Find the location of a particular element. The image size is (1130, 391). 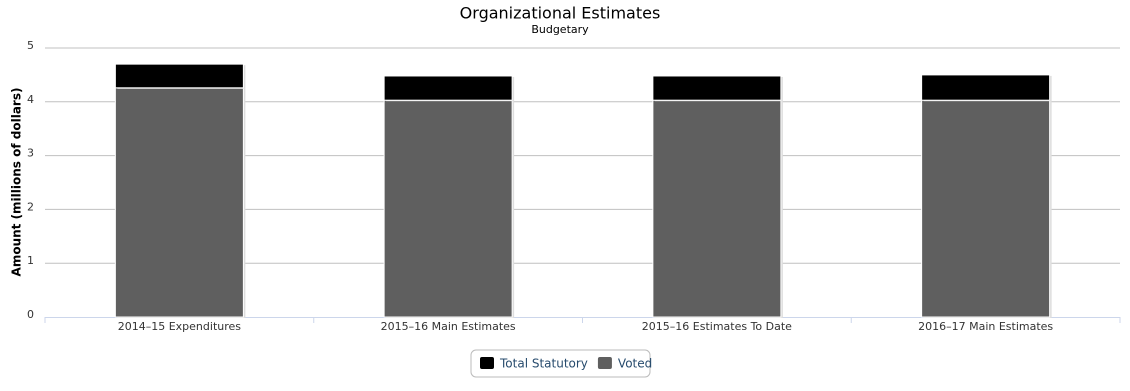

y-tick-label: 4 is located at coordinates (30, 99).